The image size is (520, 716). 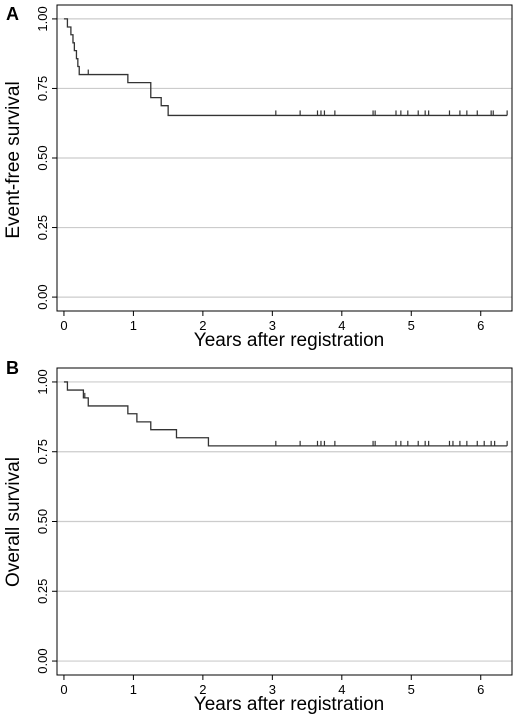 I want to click on panel-b-letter: B, so click(x=12, y=368).